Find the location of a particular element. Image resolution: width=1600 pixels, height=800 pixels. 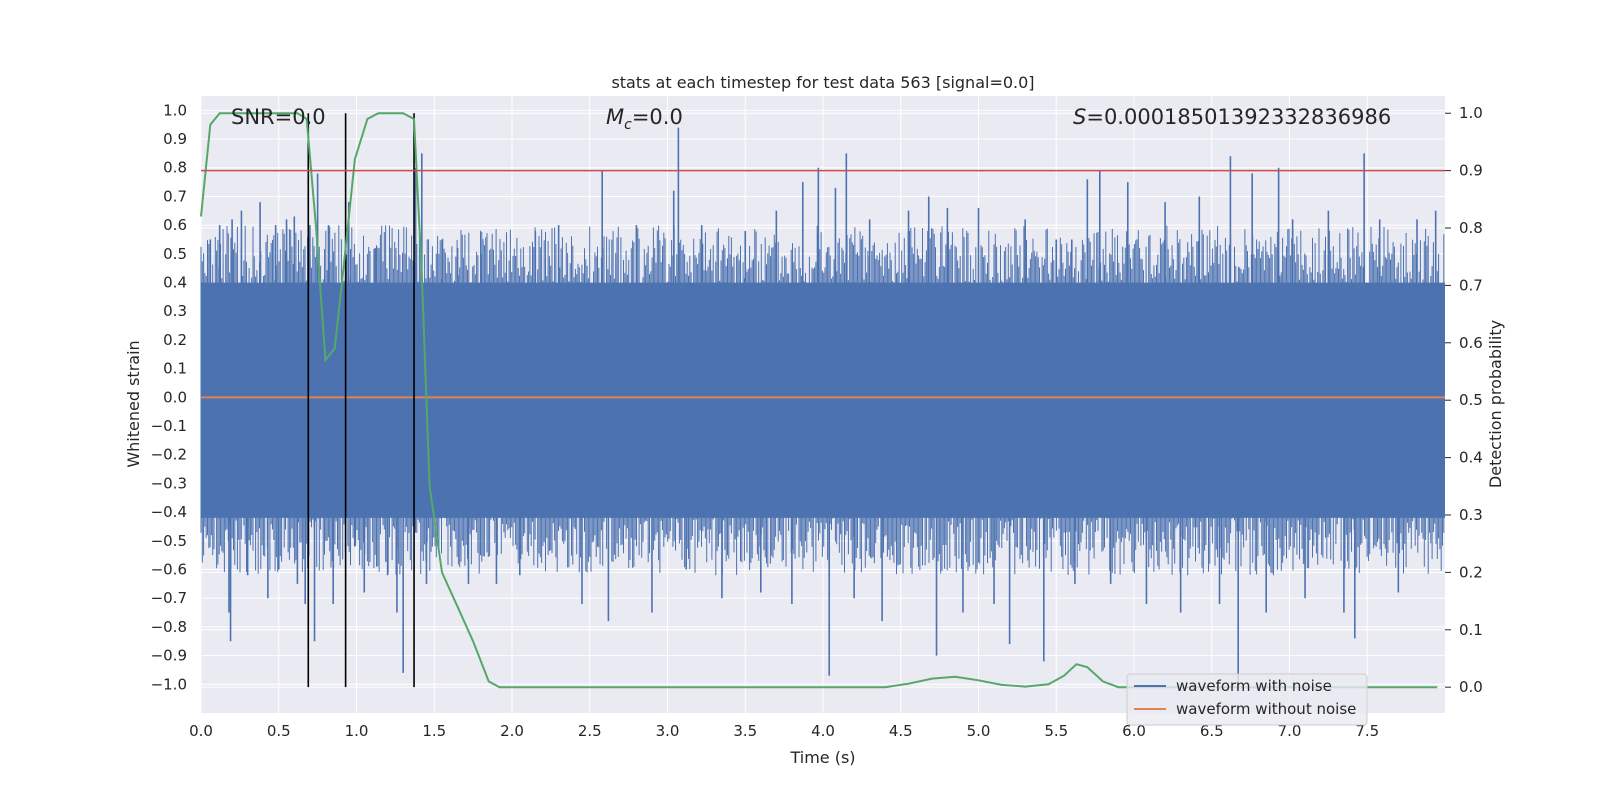

left-y-tick-label: 0.6 is located at coordinates (175, 225).